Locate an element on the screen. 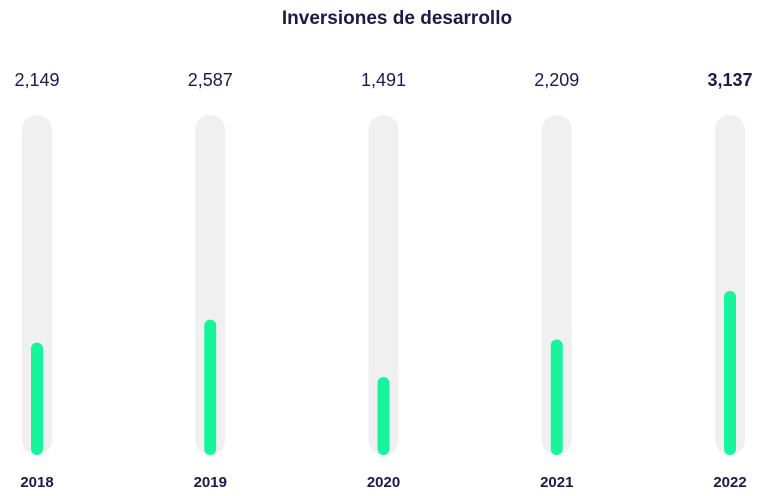 This screenshot has width=758, height=496. x-tick-label: 2019 is located at coordinates (210, 482).